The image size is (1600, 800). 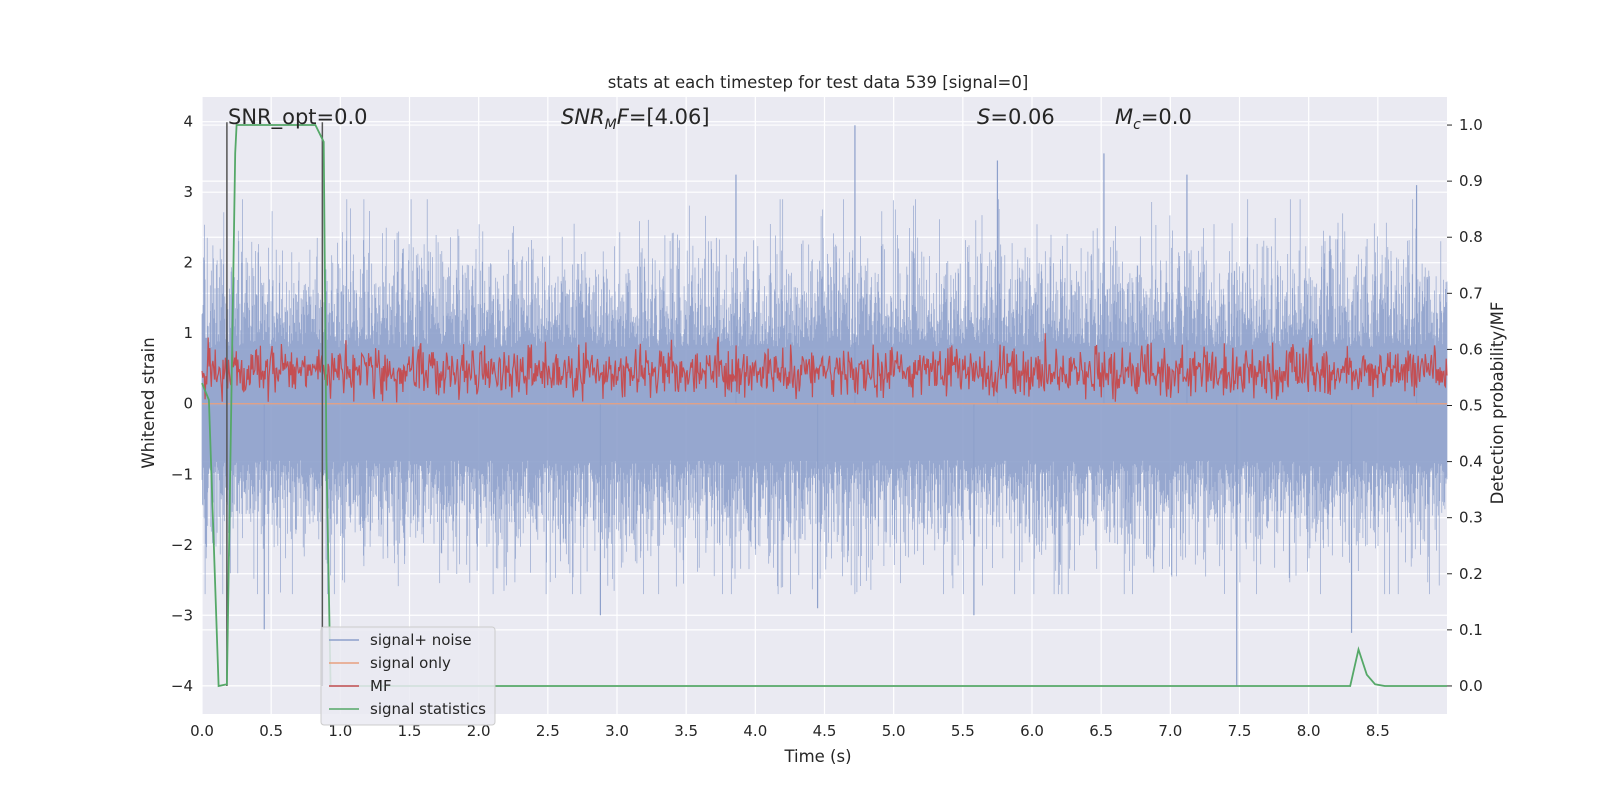 What do you see at coordinates (340, 731) in the screenshot?
I see `x-tick-label: 1.0` at bounding box center [340, 731].